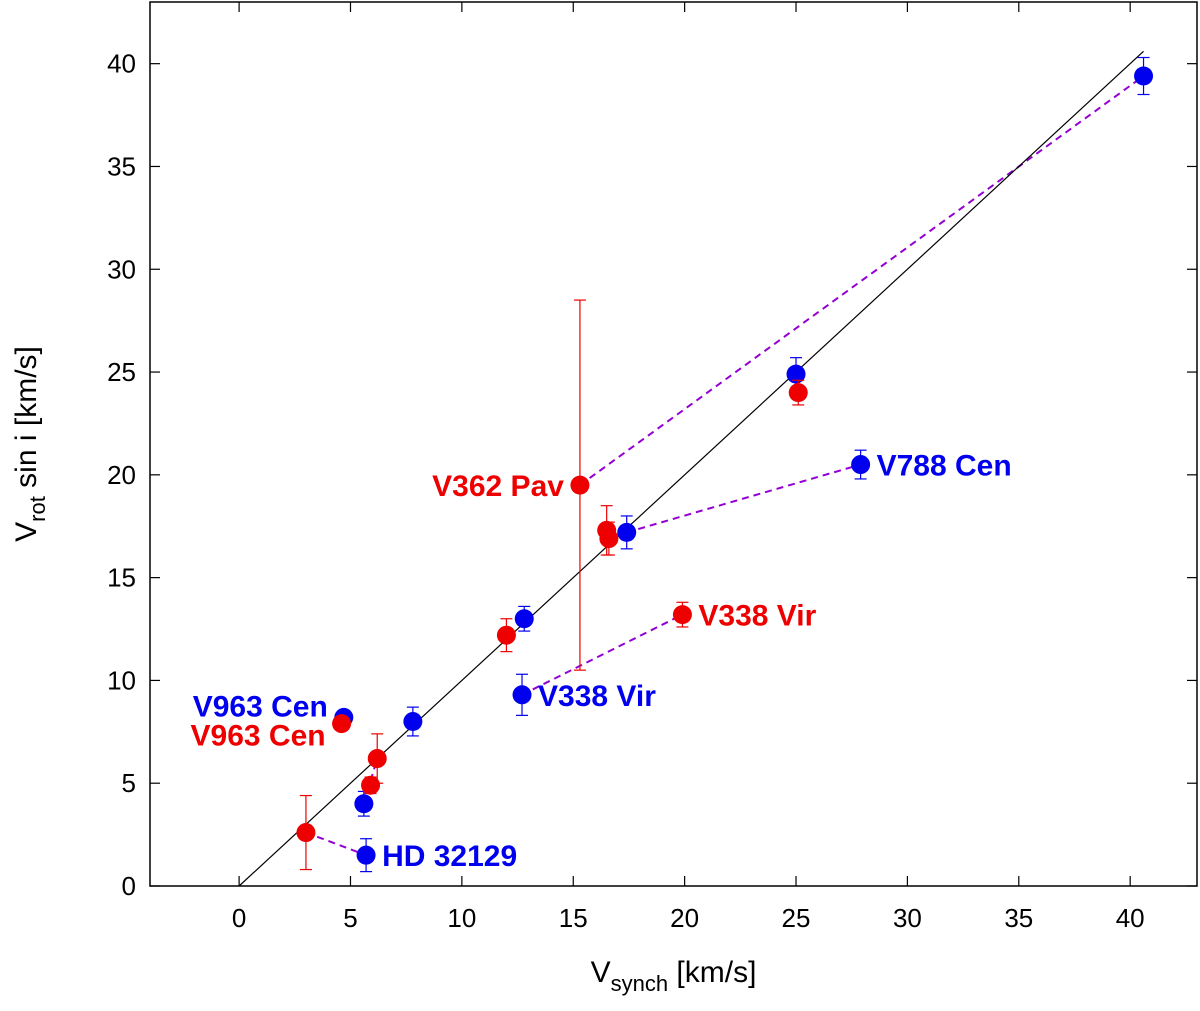 The image size is (1200, 1011). I want to click on annotation-label-0: V362 Pav, so click(498, 486).